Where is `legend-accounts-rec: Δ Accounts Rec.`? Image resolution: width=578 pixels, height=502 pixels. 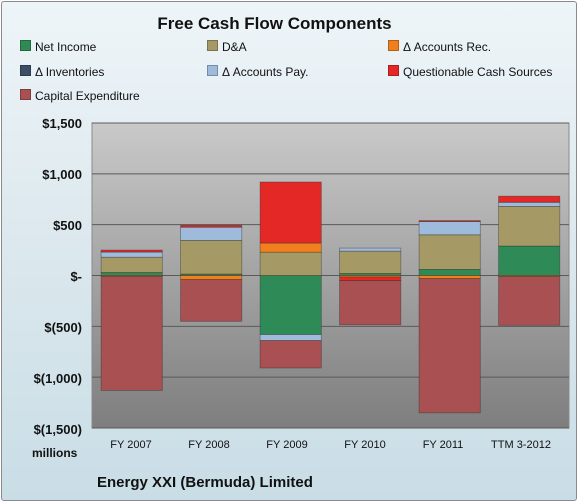
legend-accounts-rec: Δ Accounts Rec. is located at coordinates (439, 47).